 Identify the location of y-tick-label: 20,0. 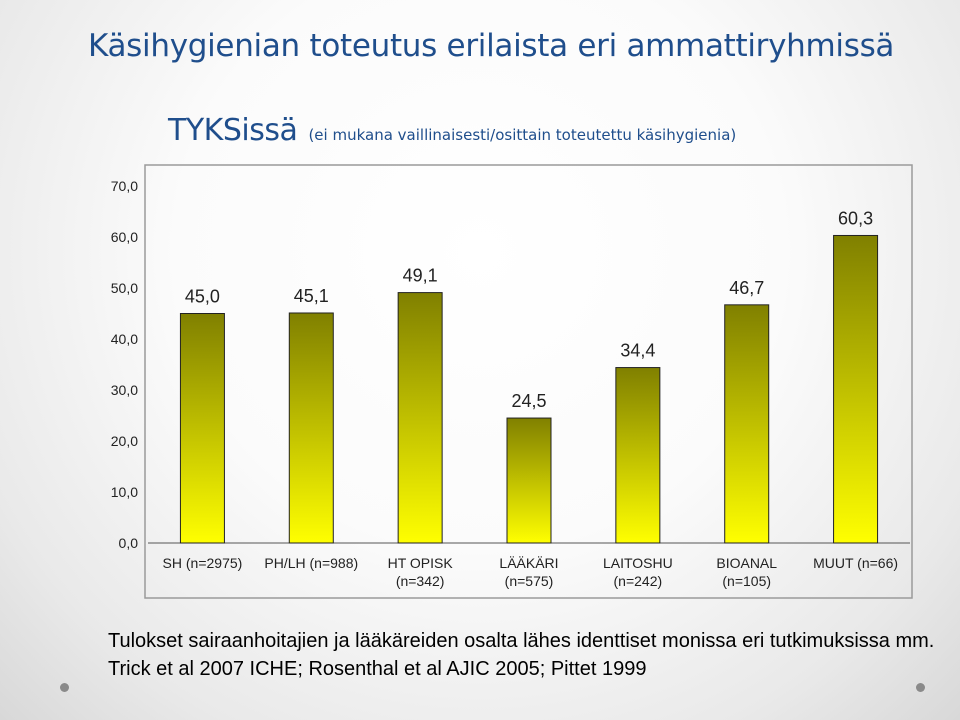
(124, 441).